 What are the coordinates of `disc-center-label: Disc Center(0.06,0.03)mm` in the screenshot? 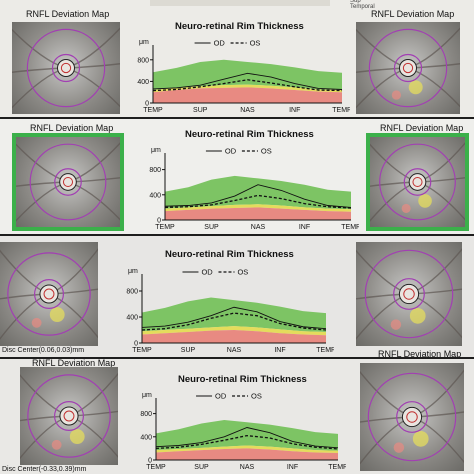 It's located at (43, 350).